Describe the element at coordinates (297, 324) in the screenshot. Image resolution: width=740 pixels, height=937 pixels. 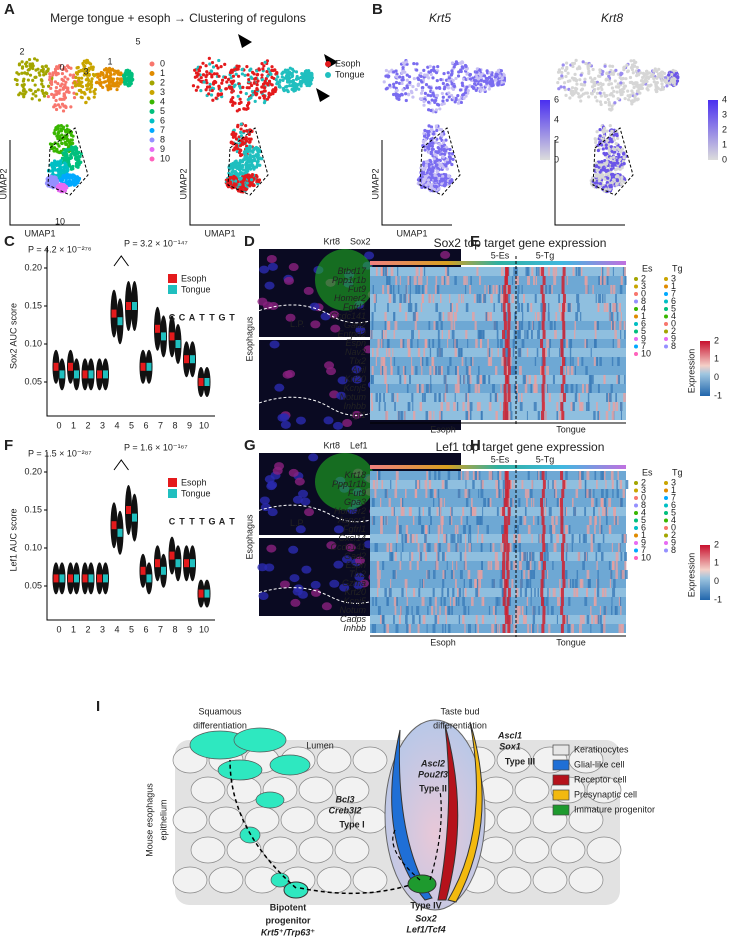
I see `region-label: L.P.` at that location.